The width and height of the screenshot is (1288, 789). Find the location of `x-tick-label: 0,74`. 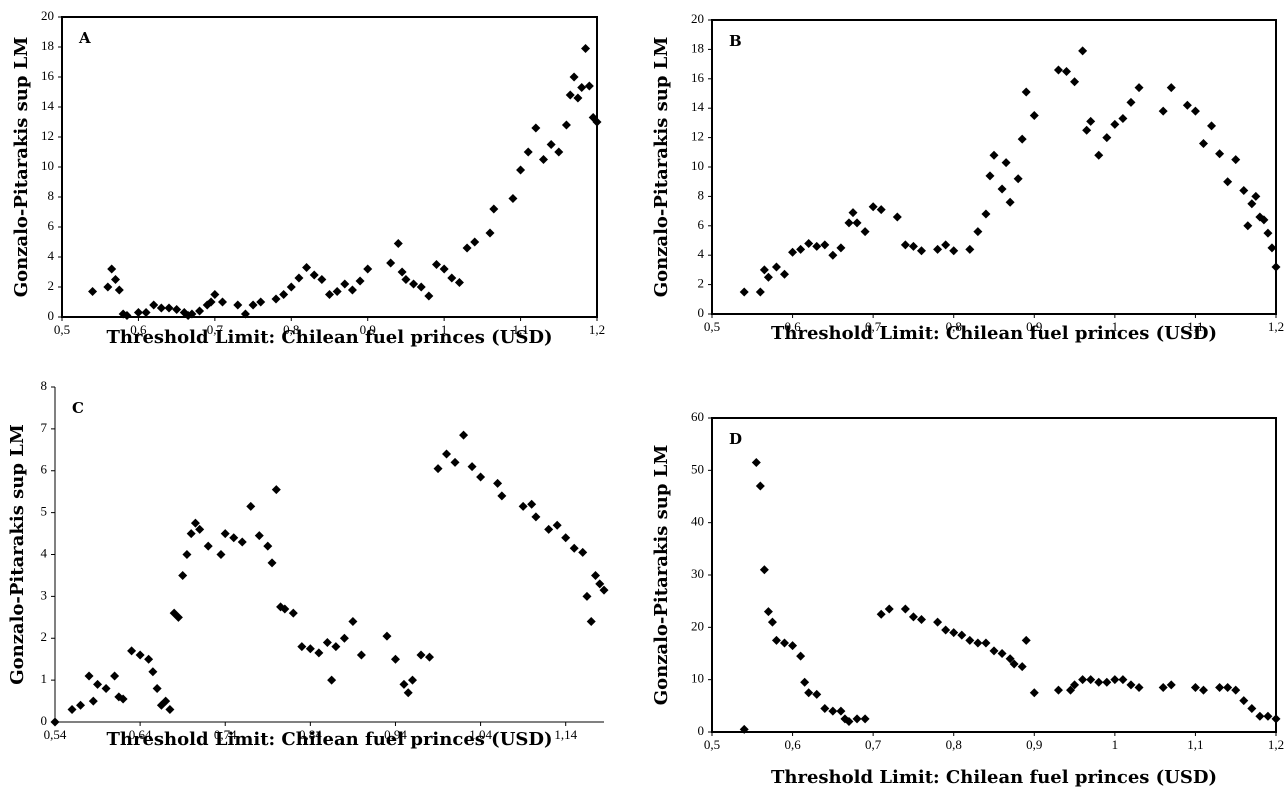

x-tick-label: 0,74 is located at coordinates (225, 734).